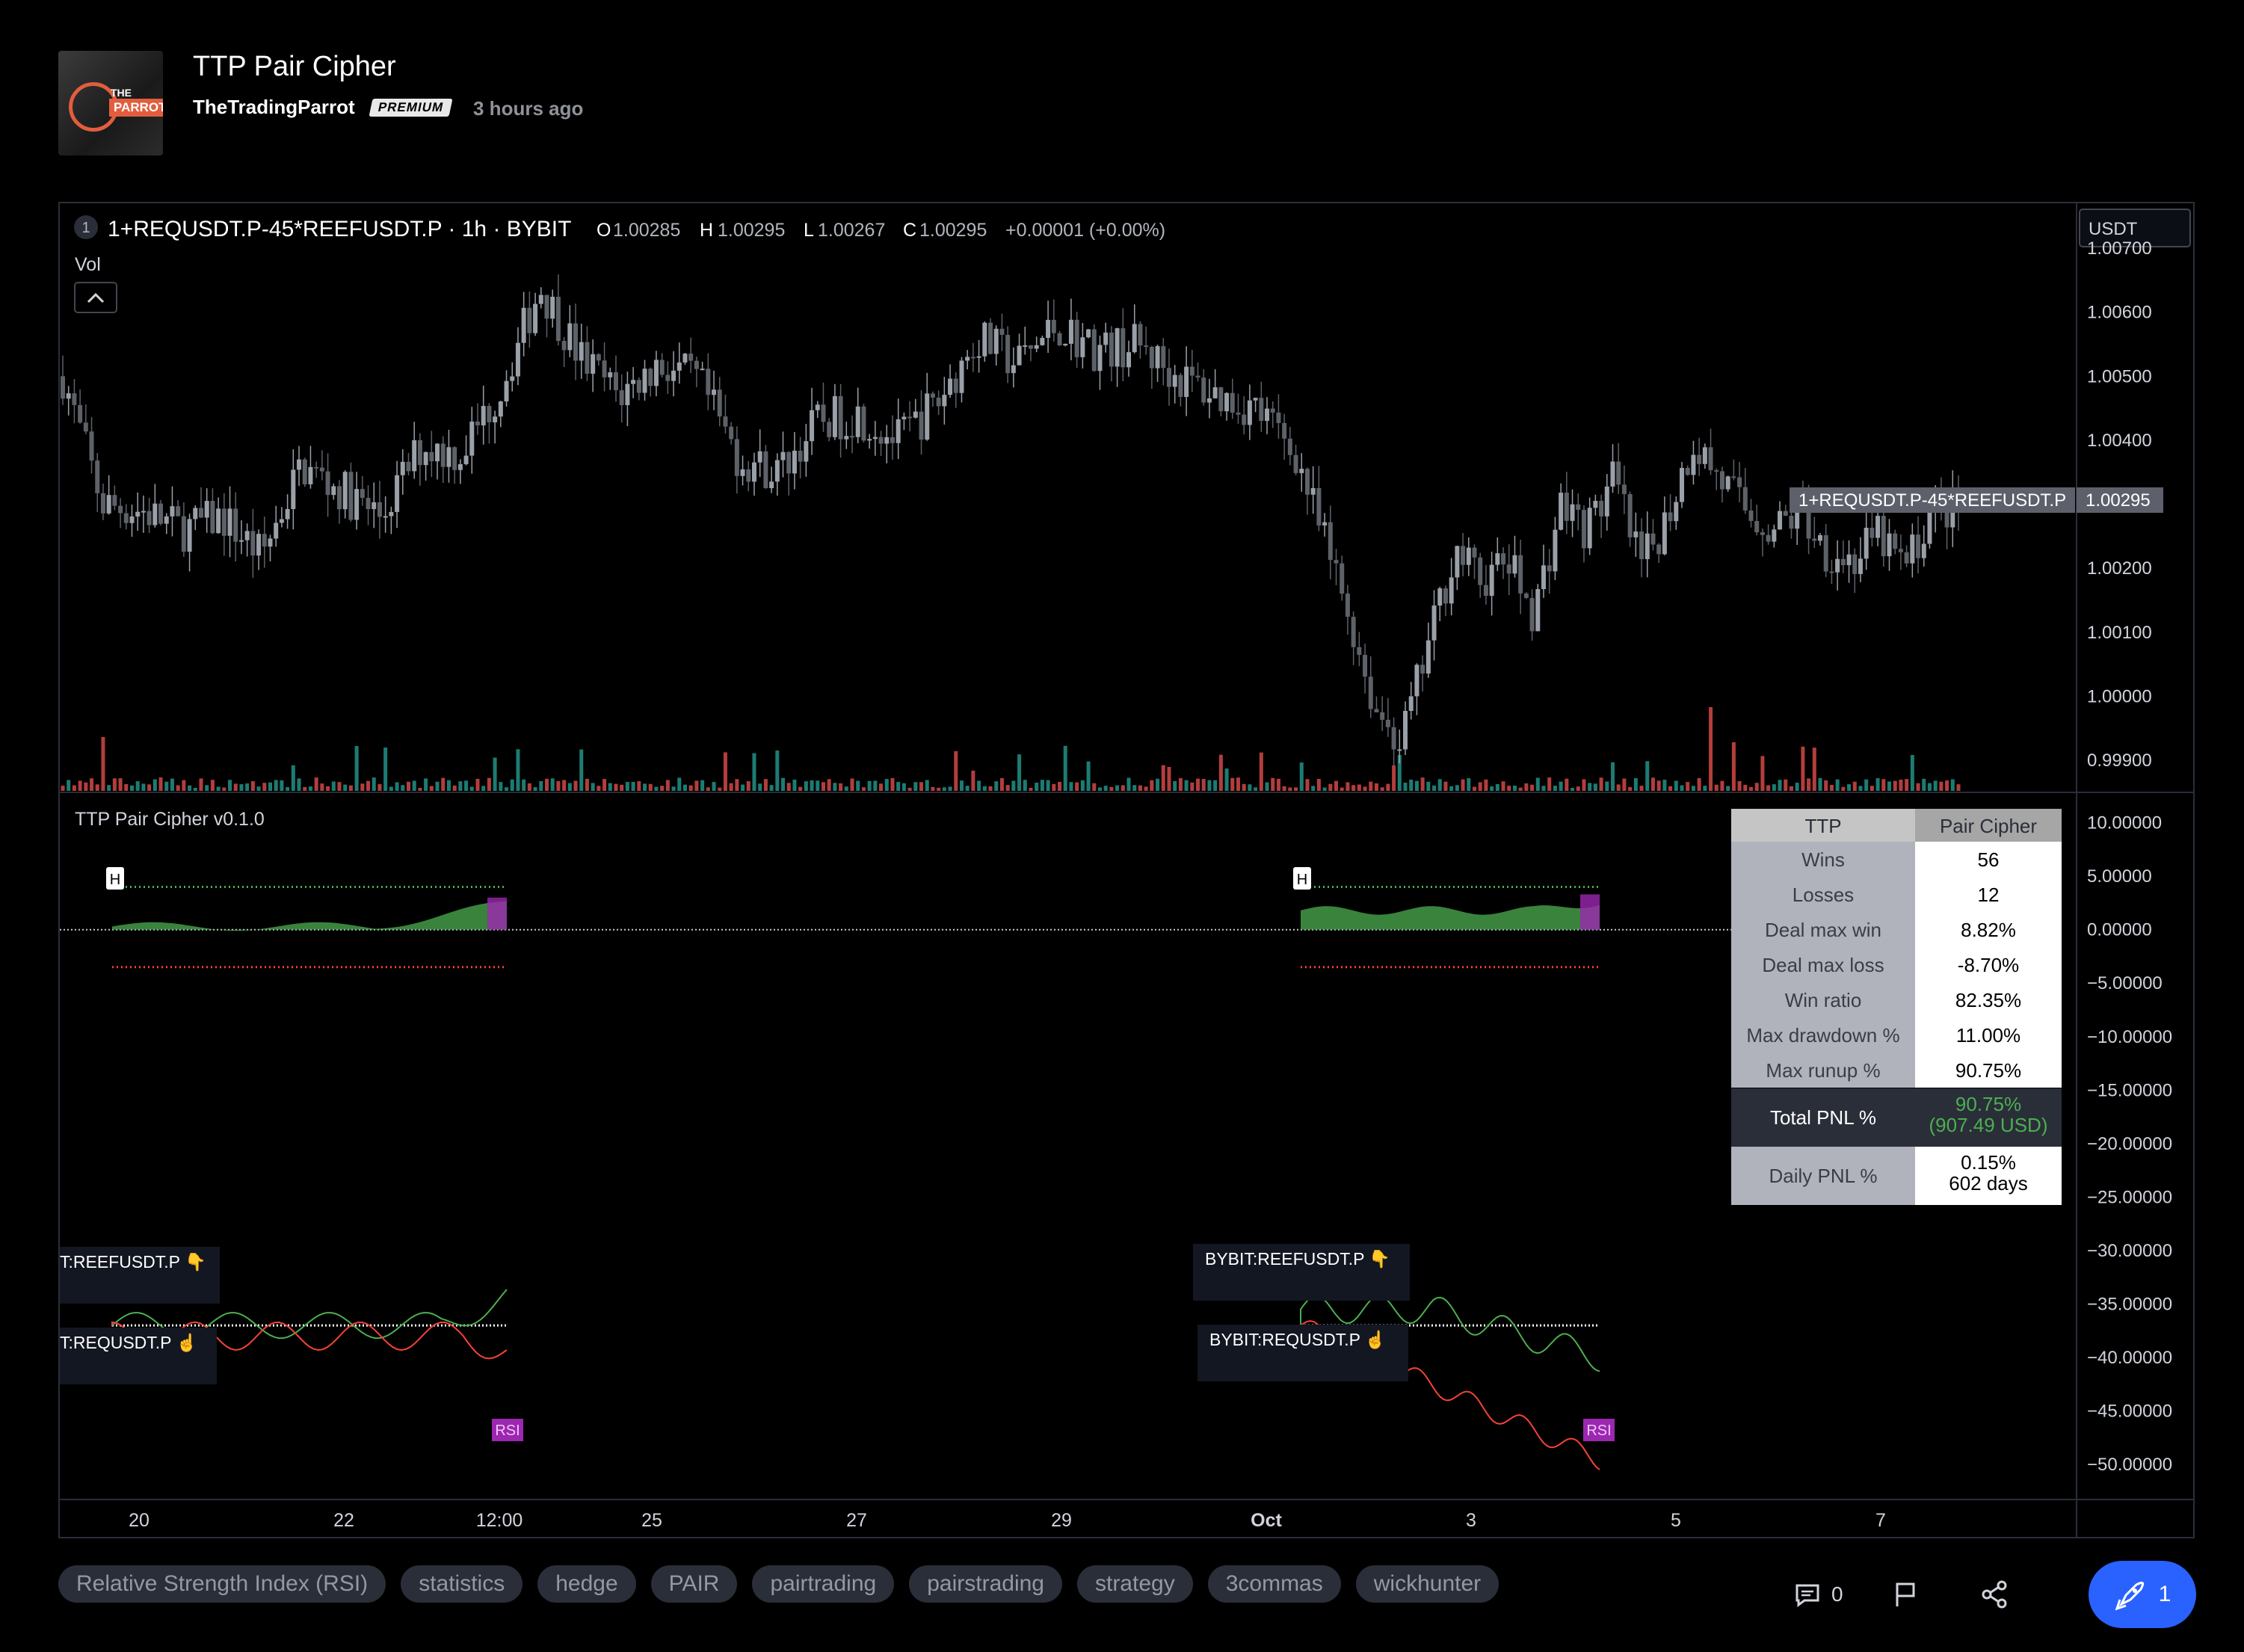 The width and height of the screenshot is (2244, 1652). Describe the element at coordinates (139, 1356) in the screenshot. I see `req-label-left-box` at that location.